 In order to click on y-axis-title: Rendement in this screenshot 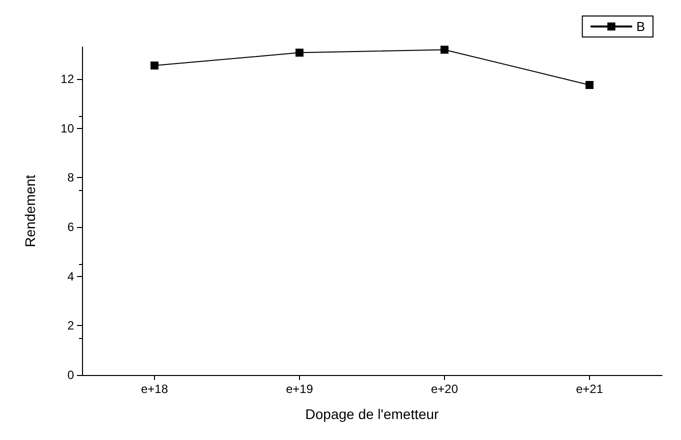, I will do `click(30, 211)`.